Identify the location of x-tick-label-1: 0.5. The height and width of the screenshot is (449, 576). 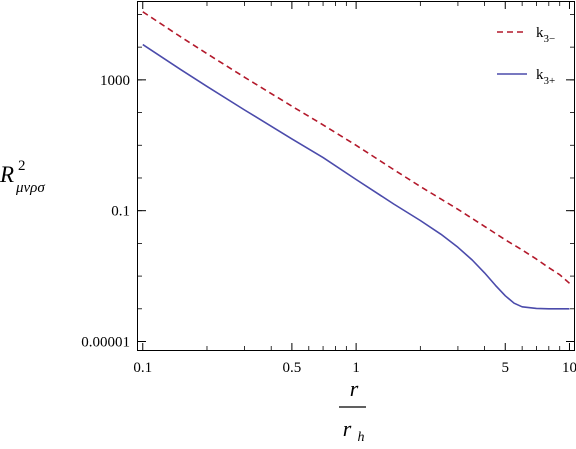
(292, 368).